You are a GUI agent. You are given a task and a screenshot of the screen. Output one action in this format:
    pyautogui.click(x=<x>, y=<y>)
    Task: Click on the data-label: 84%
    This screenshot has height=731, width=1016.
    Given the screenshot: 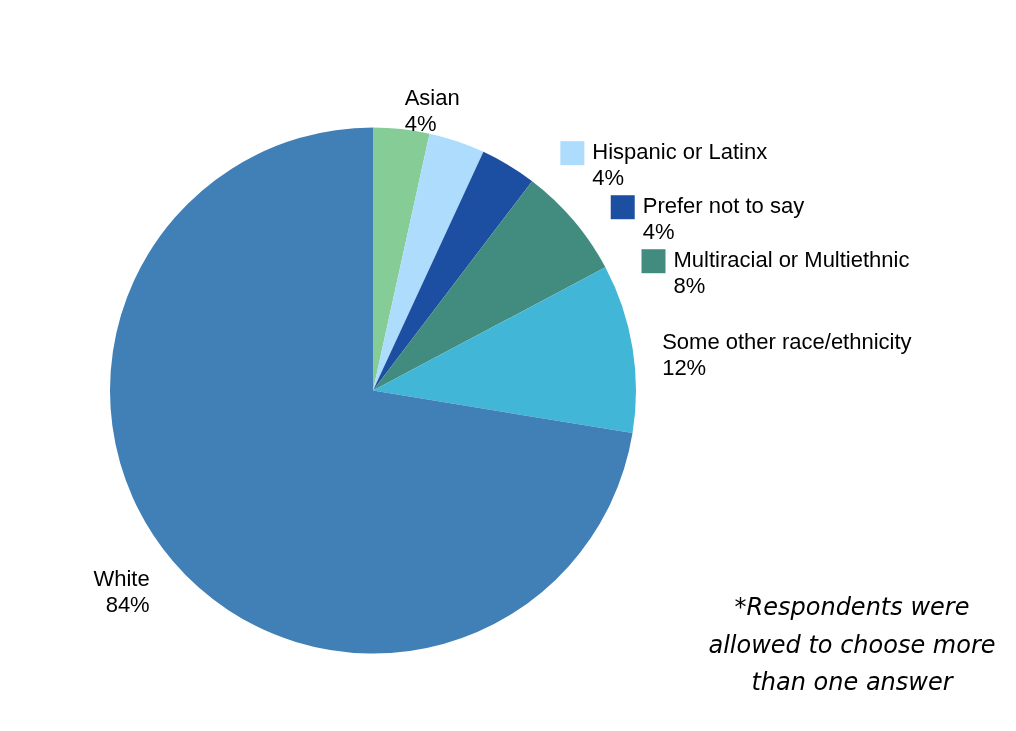 What is the action you would take?
    pyautogui.click(x=127, y=605)
    